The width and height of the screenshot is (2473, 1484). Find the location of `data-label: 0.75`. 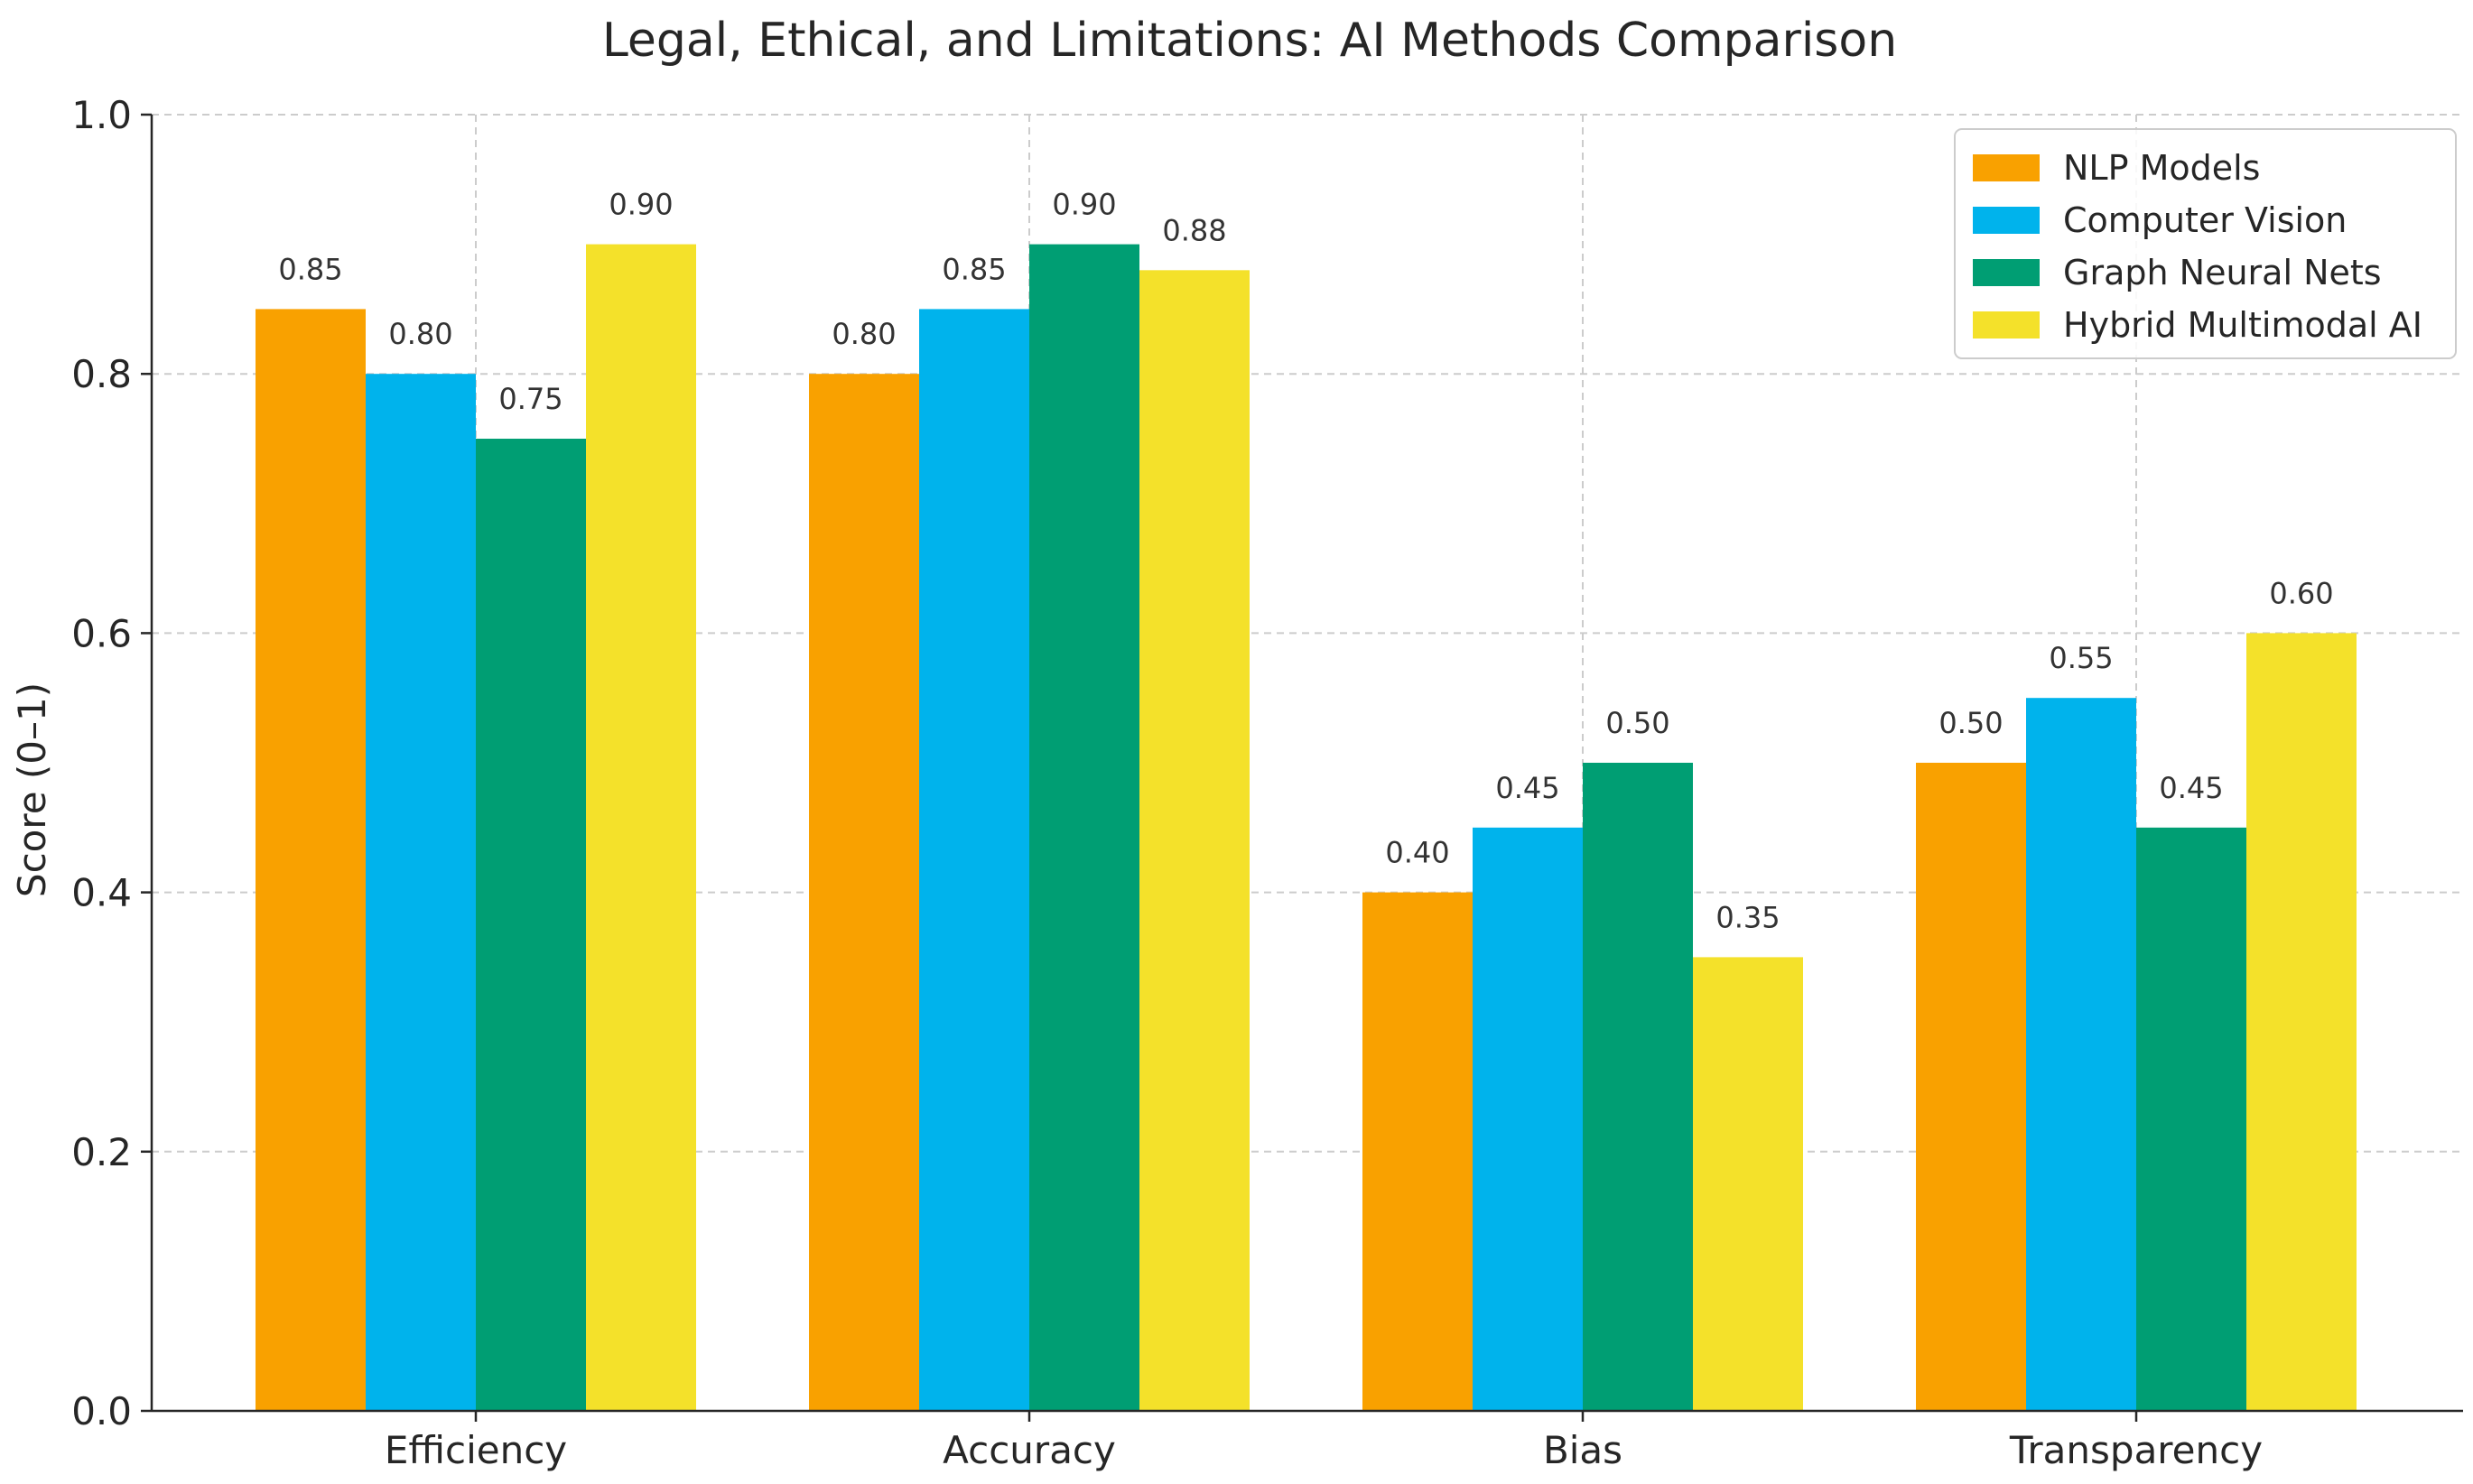

data-label: 0.75 is located at coordinates (530, 399).